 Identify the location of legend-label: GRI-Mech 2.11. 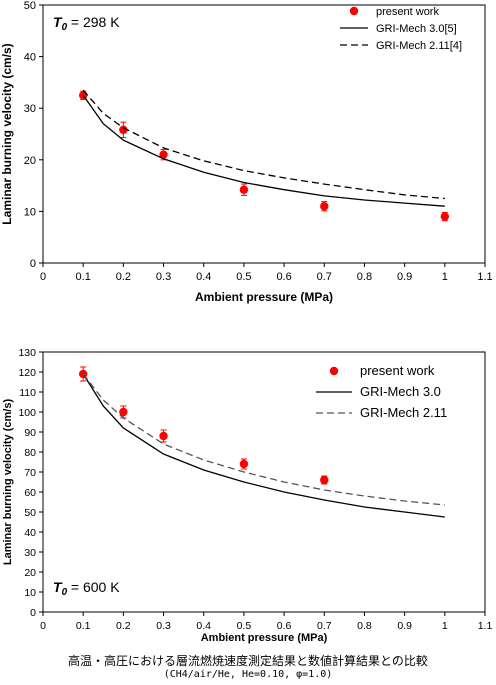
(403, 412).